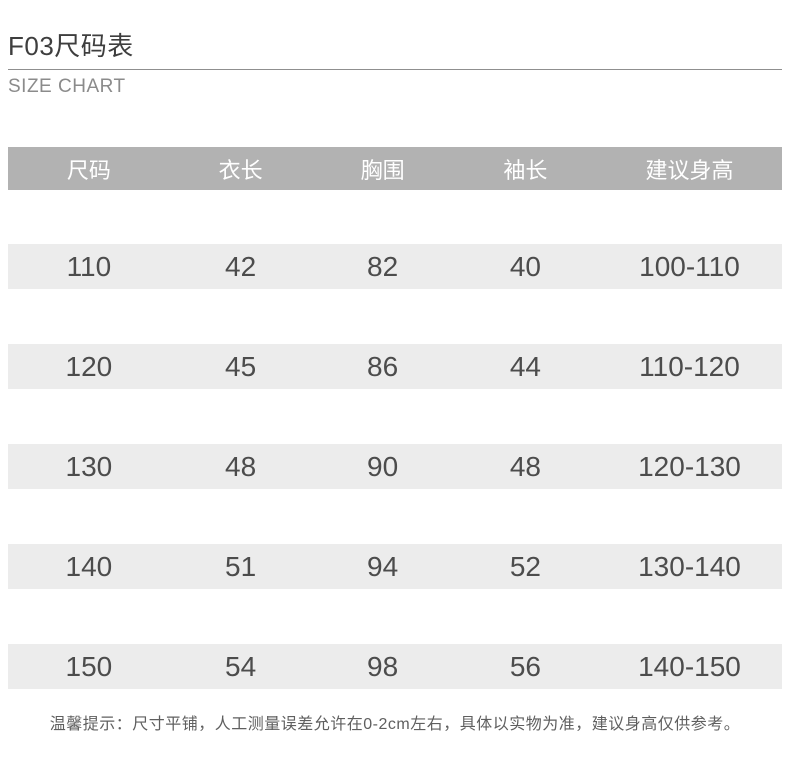 This screenshot has width=790, height=758. Describe the element at coordinates (689, 170) in the screenshot. I see `column-header-suggested-height: 建议身高` at that location.